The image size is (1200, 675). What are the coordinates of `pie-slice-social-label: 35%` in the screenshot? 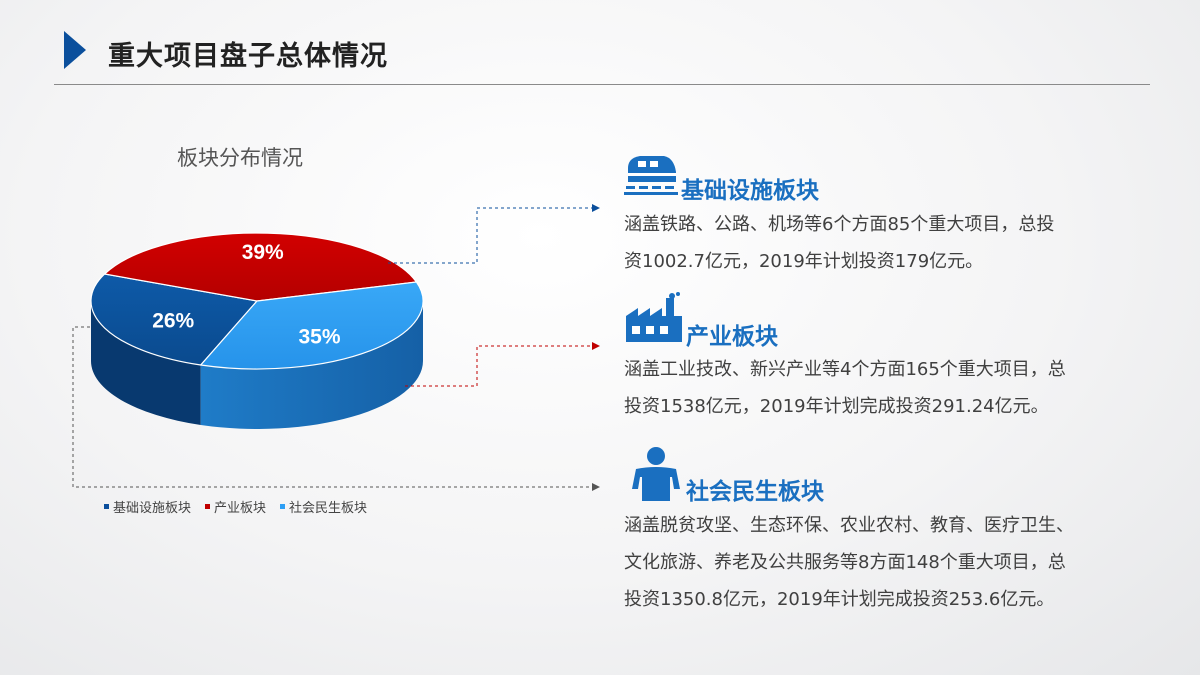 It's located at (319, 337).